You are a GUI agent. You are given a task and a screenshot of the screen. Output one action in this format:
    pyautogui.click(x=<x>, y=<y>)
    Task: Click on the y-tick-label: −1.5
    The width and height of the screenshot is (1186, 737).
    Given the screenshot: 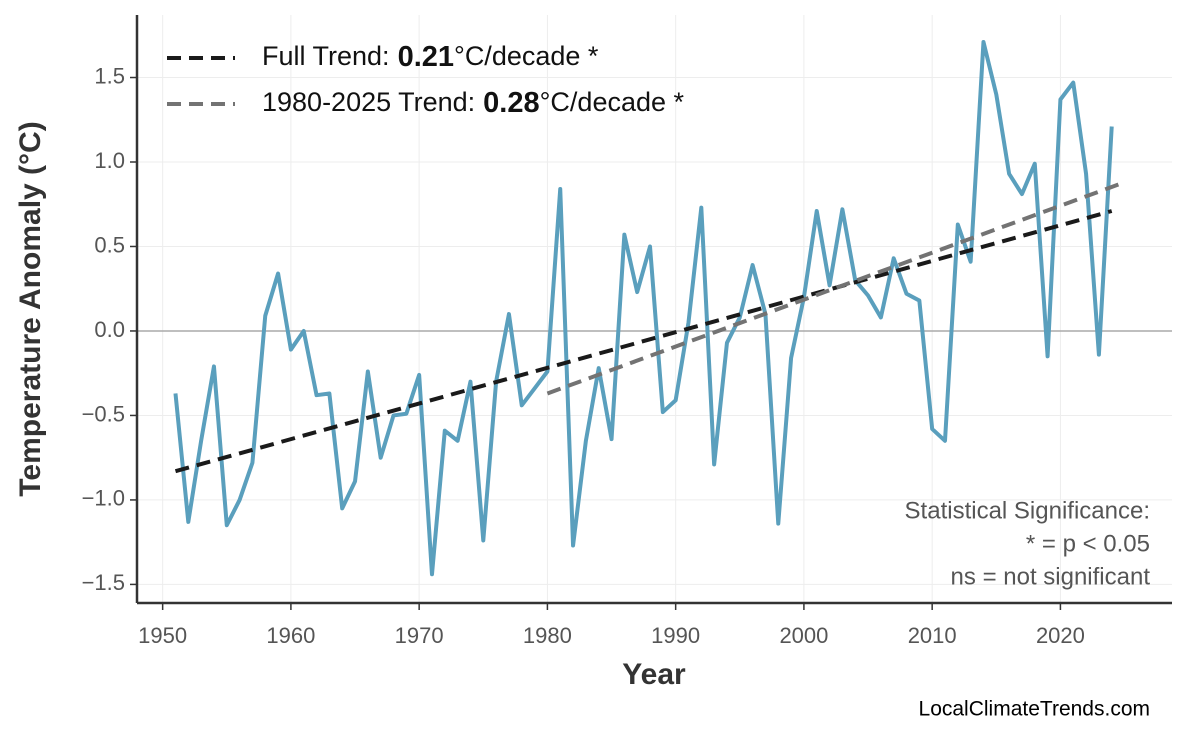 What is the action you would take?
    pyautogui.click(x=103, y=582)
    